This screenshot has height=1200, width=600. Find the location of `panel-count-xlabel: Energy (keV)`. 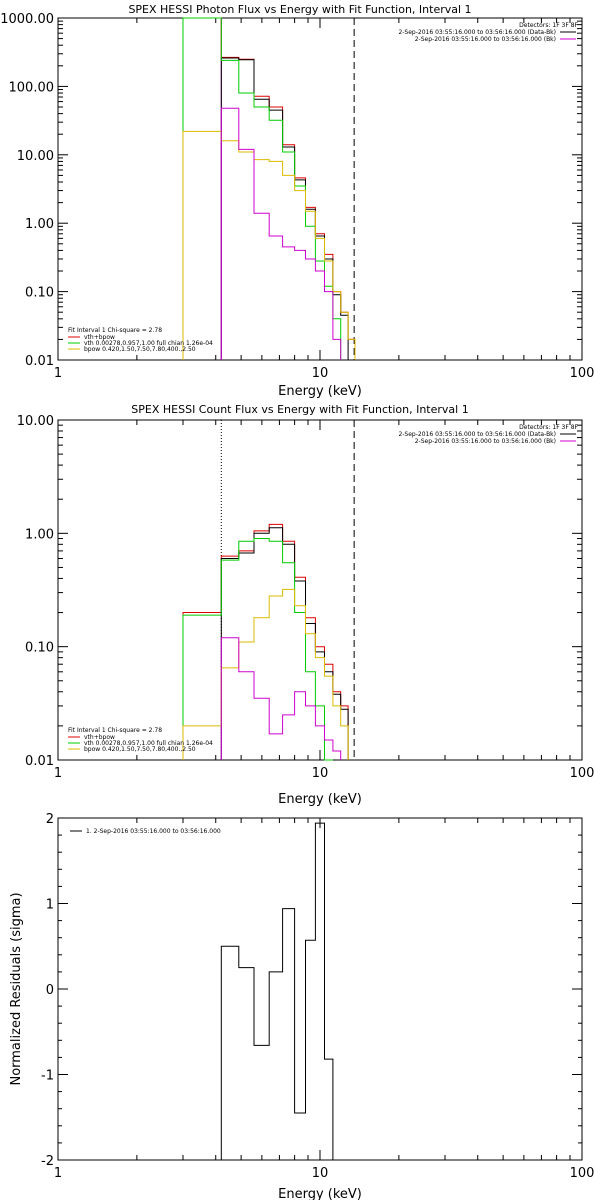

panel-count-xlabel: Energy (keV) is located at coordinates (320, 799).